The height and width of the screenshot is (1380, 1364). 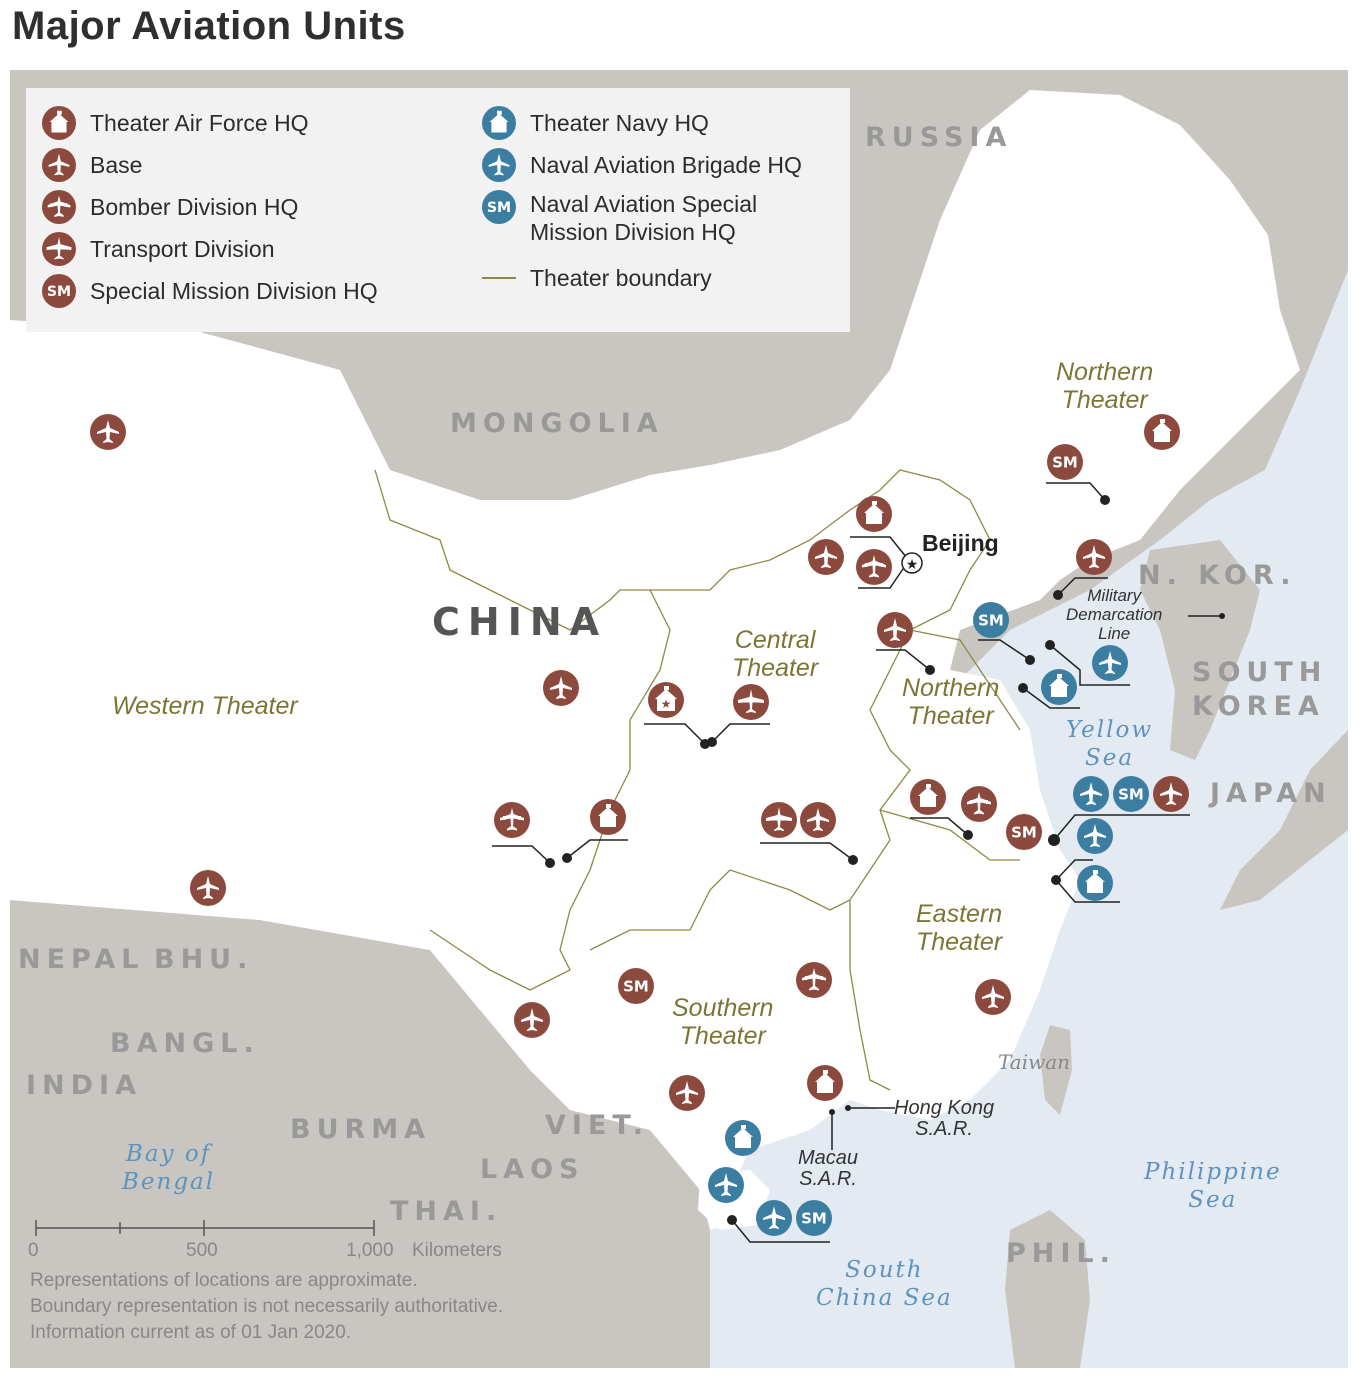 I want to click on label-line: Bay of, so click(x=168, y=1154).